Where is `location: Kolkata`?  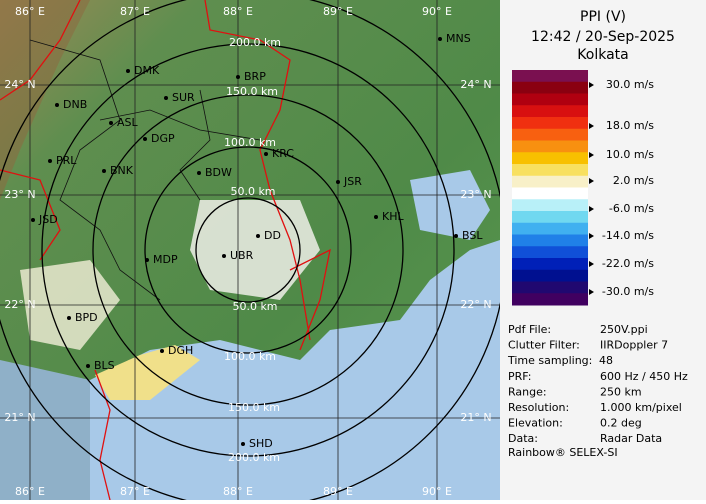
location: Kolkata is located at coordinates (602, 55).